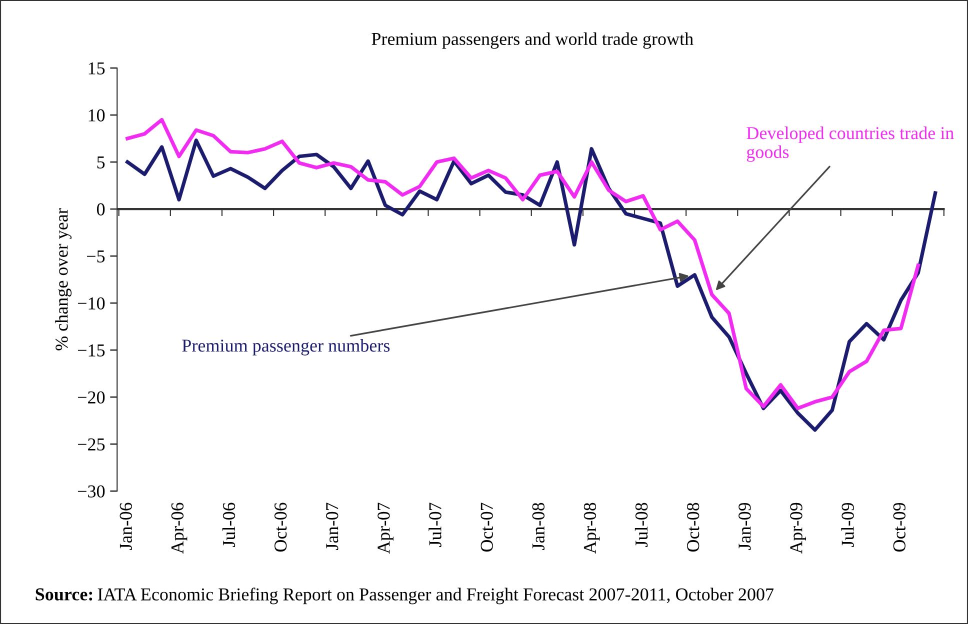  What do you see at coordinates (96, 68) in the screenshot?
I see `y-tick-label: 15` at bounding box center [96, 68].